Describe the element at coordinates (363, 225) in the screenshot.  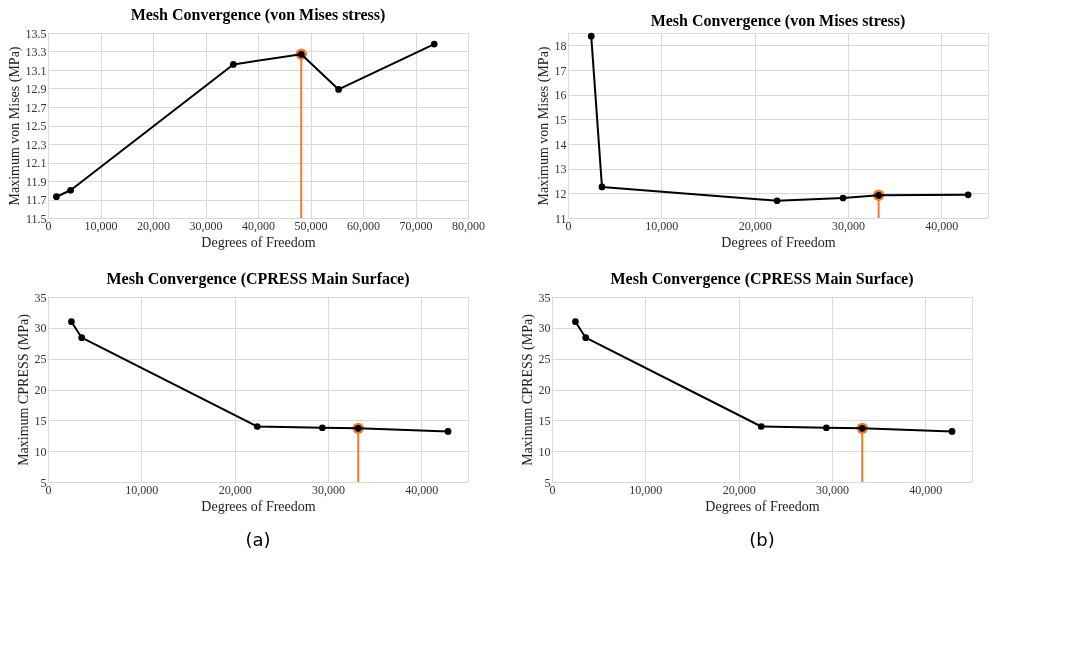
I see `x-tick-label: 60,000` at that location.